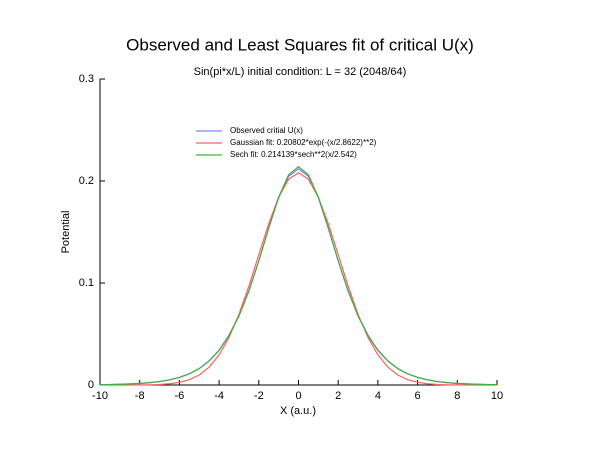  I want to click on y-axis-label: Potential, so click(66, 232).